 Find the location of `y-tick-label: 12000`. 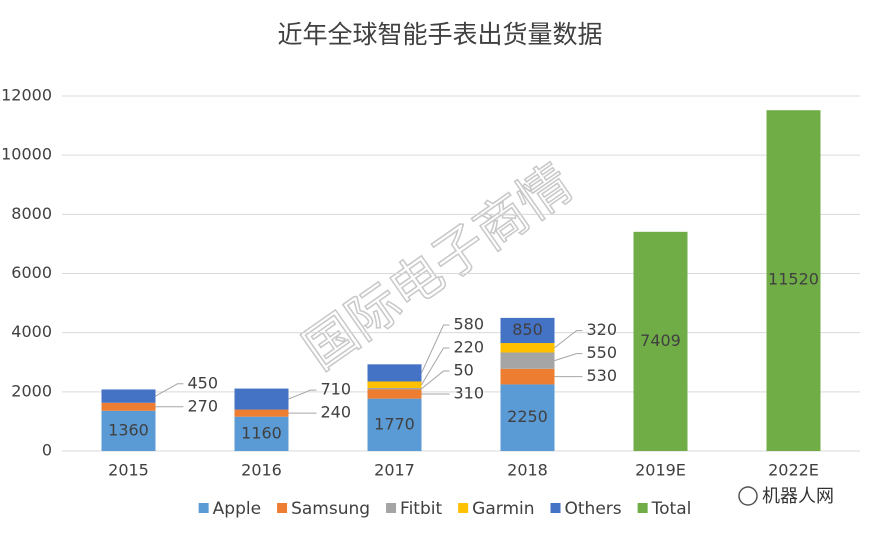

y-tick-label: 12000 is located at coordinates (26, 95).